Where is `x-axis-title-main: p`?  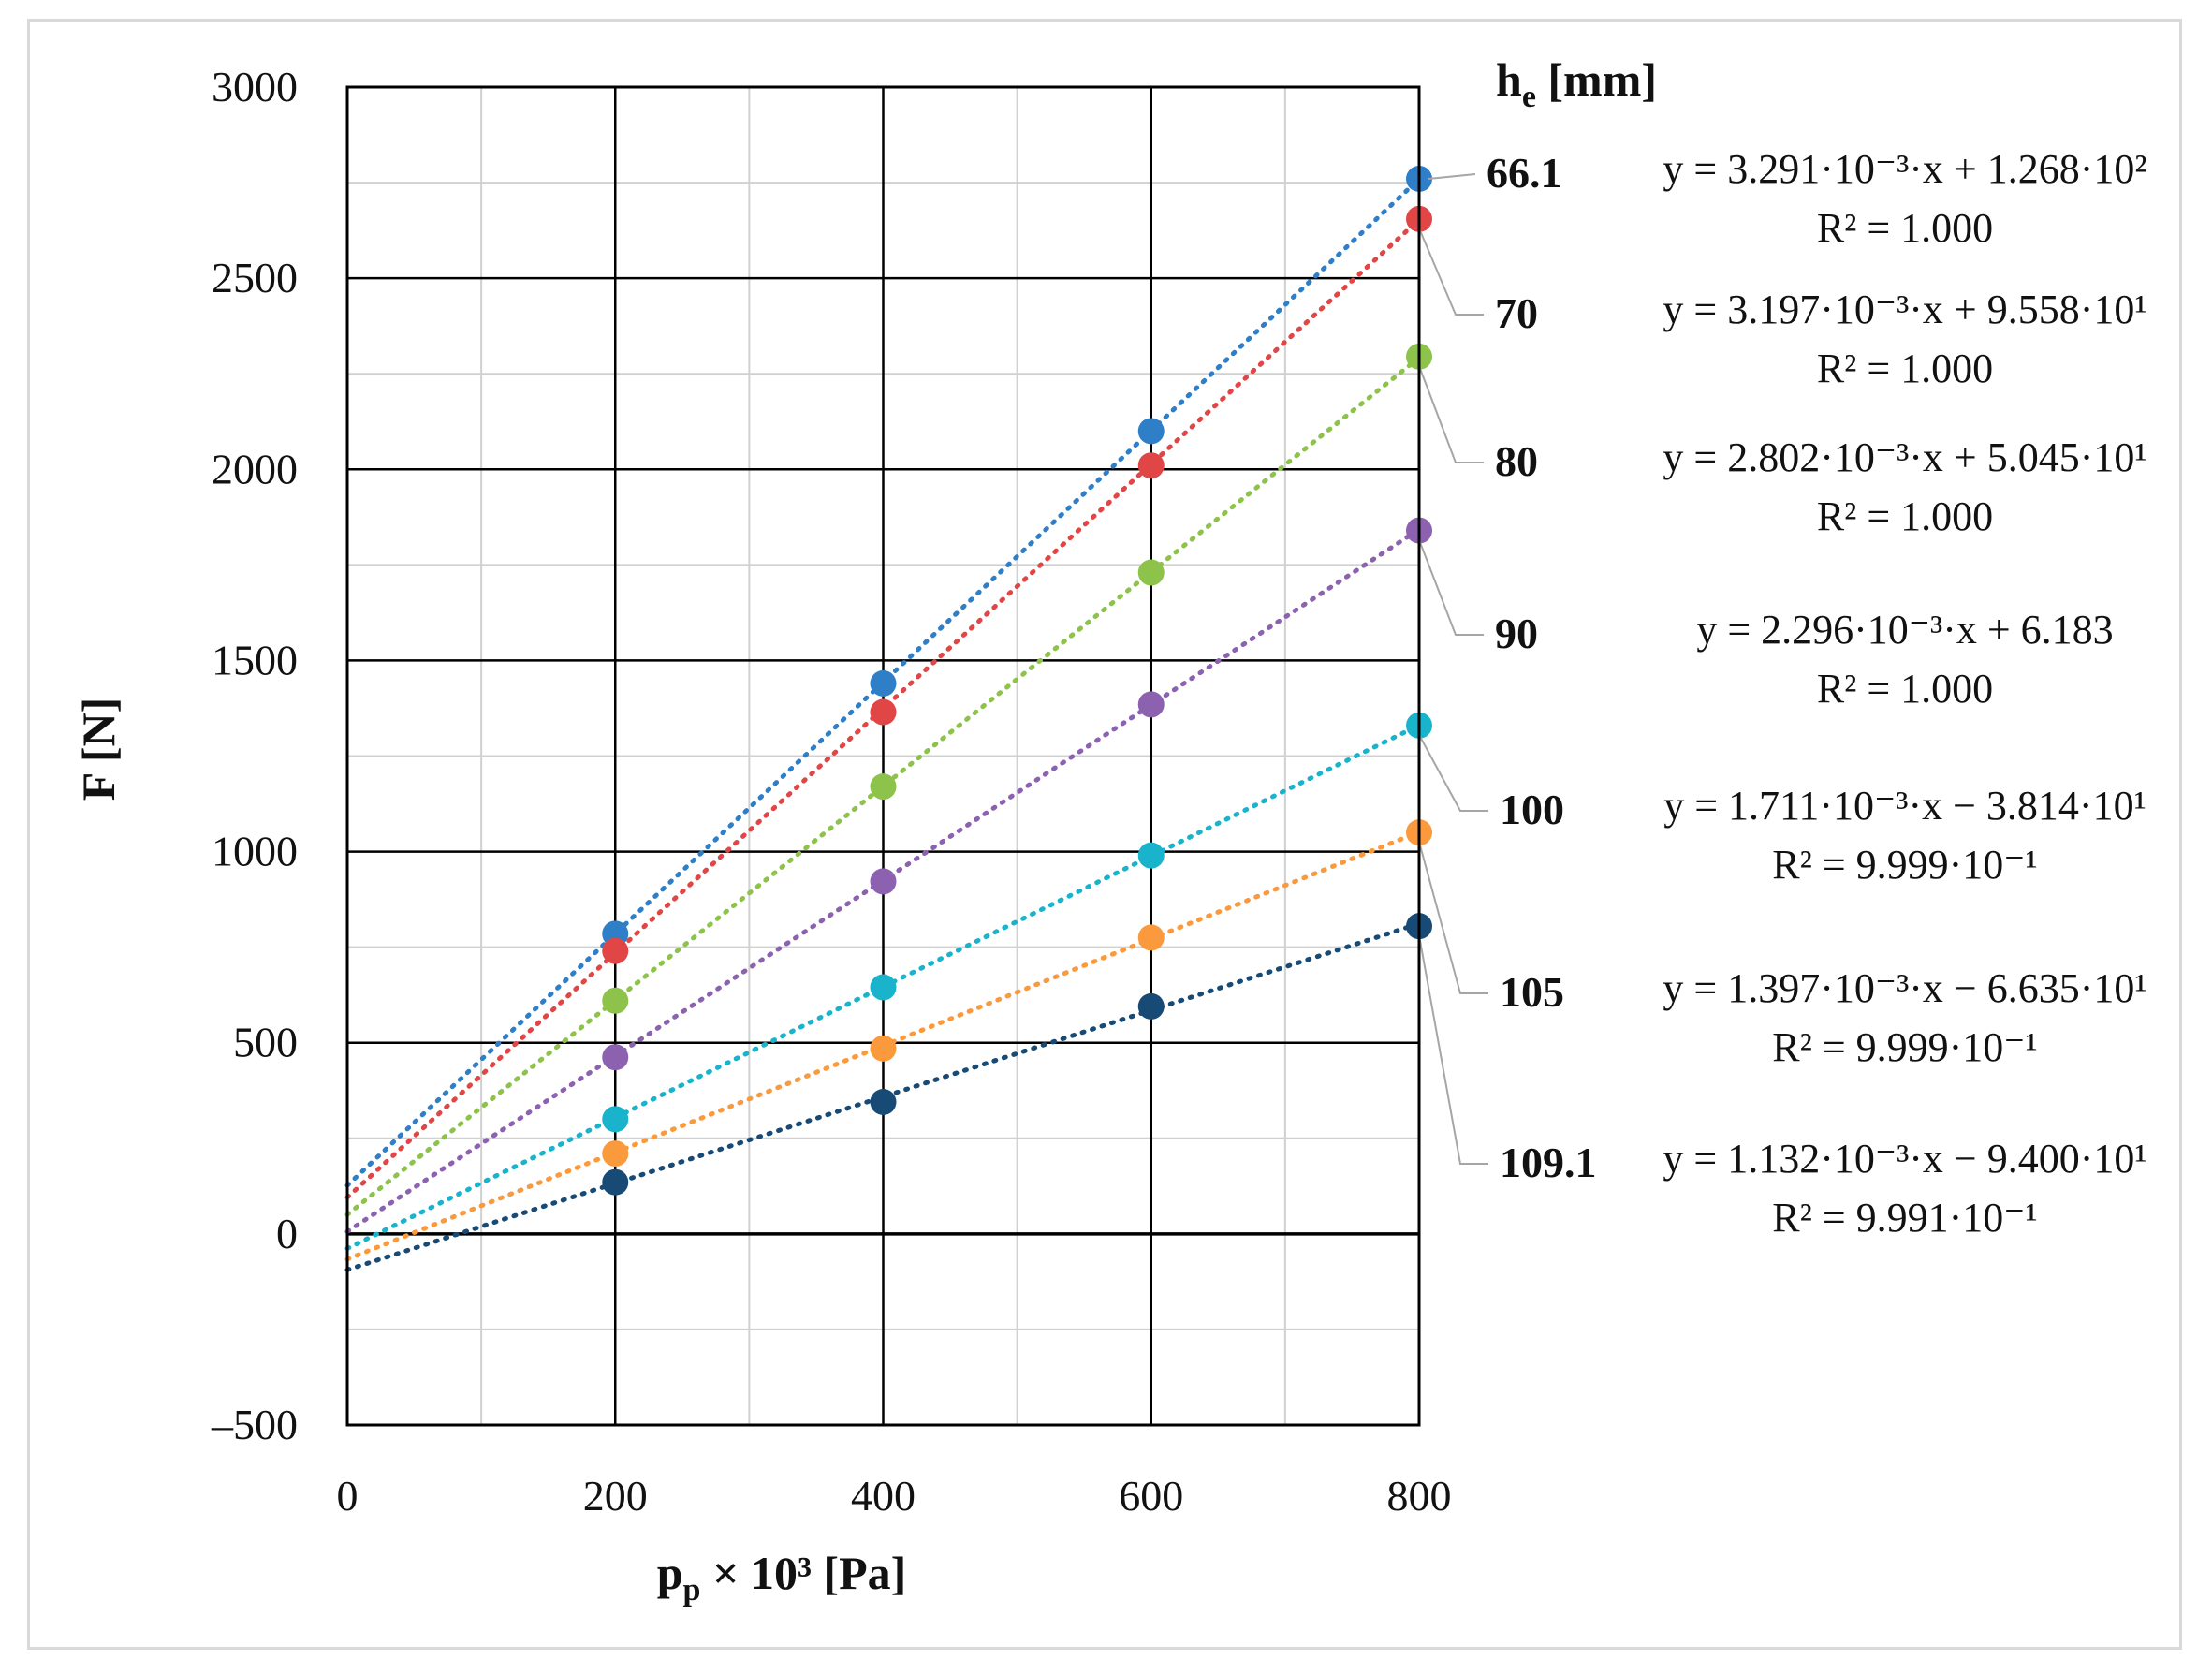 x-axis-title-main: p is located at coordinates (670, 1573).